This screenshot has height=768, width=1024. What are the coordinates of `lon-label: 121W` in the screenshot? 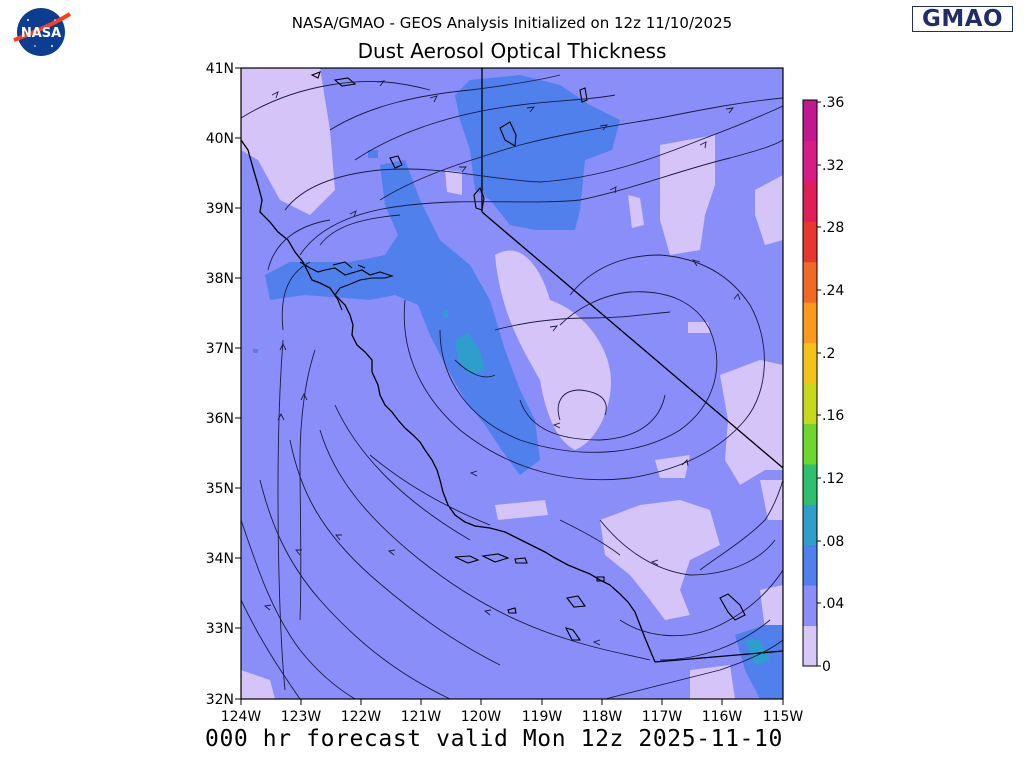 It's located at (421, 717).